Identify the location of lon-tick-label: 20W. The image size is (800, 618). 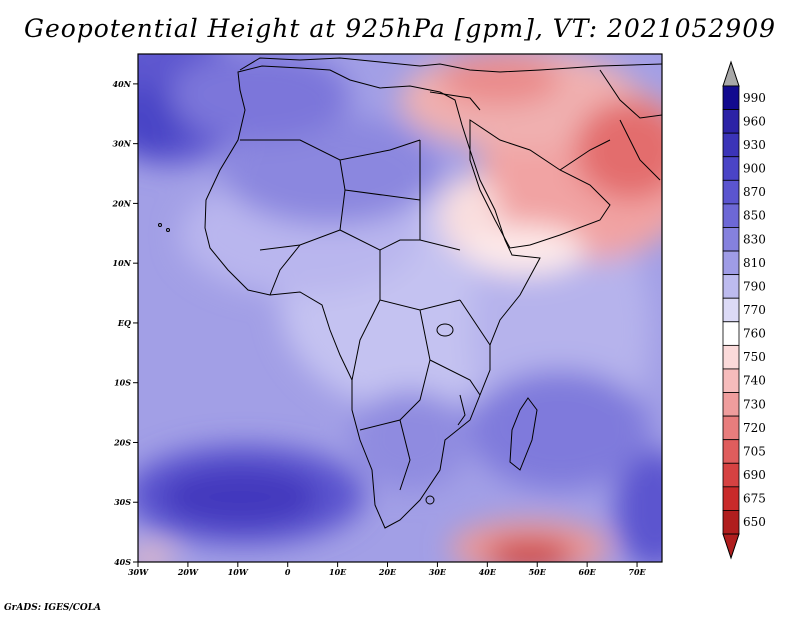
(188, 572).